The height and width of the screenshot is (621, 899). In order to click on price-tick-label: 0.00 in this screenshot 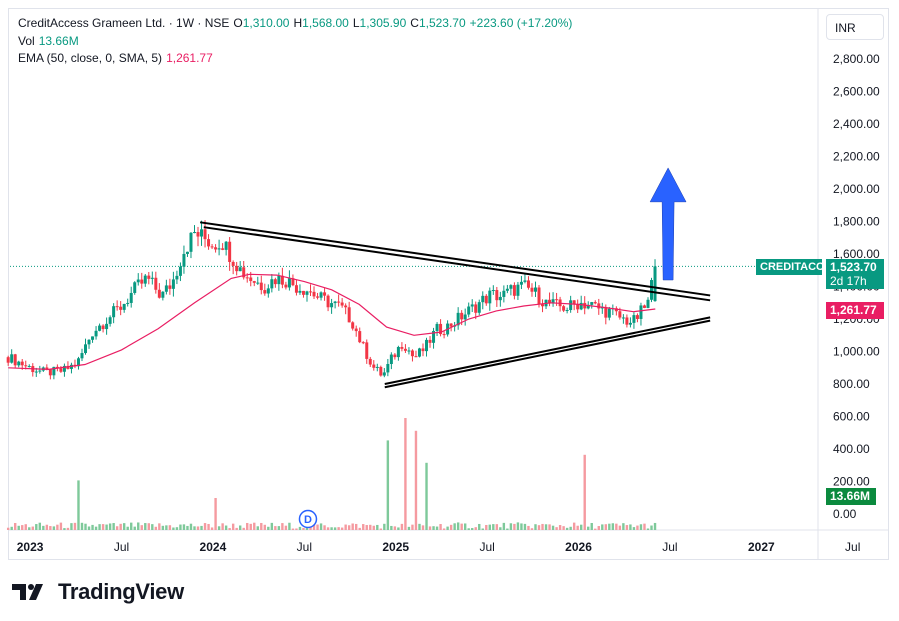, I will do `click(845, 514)`.